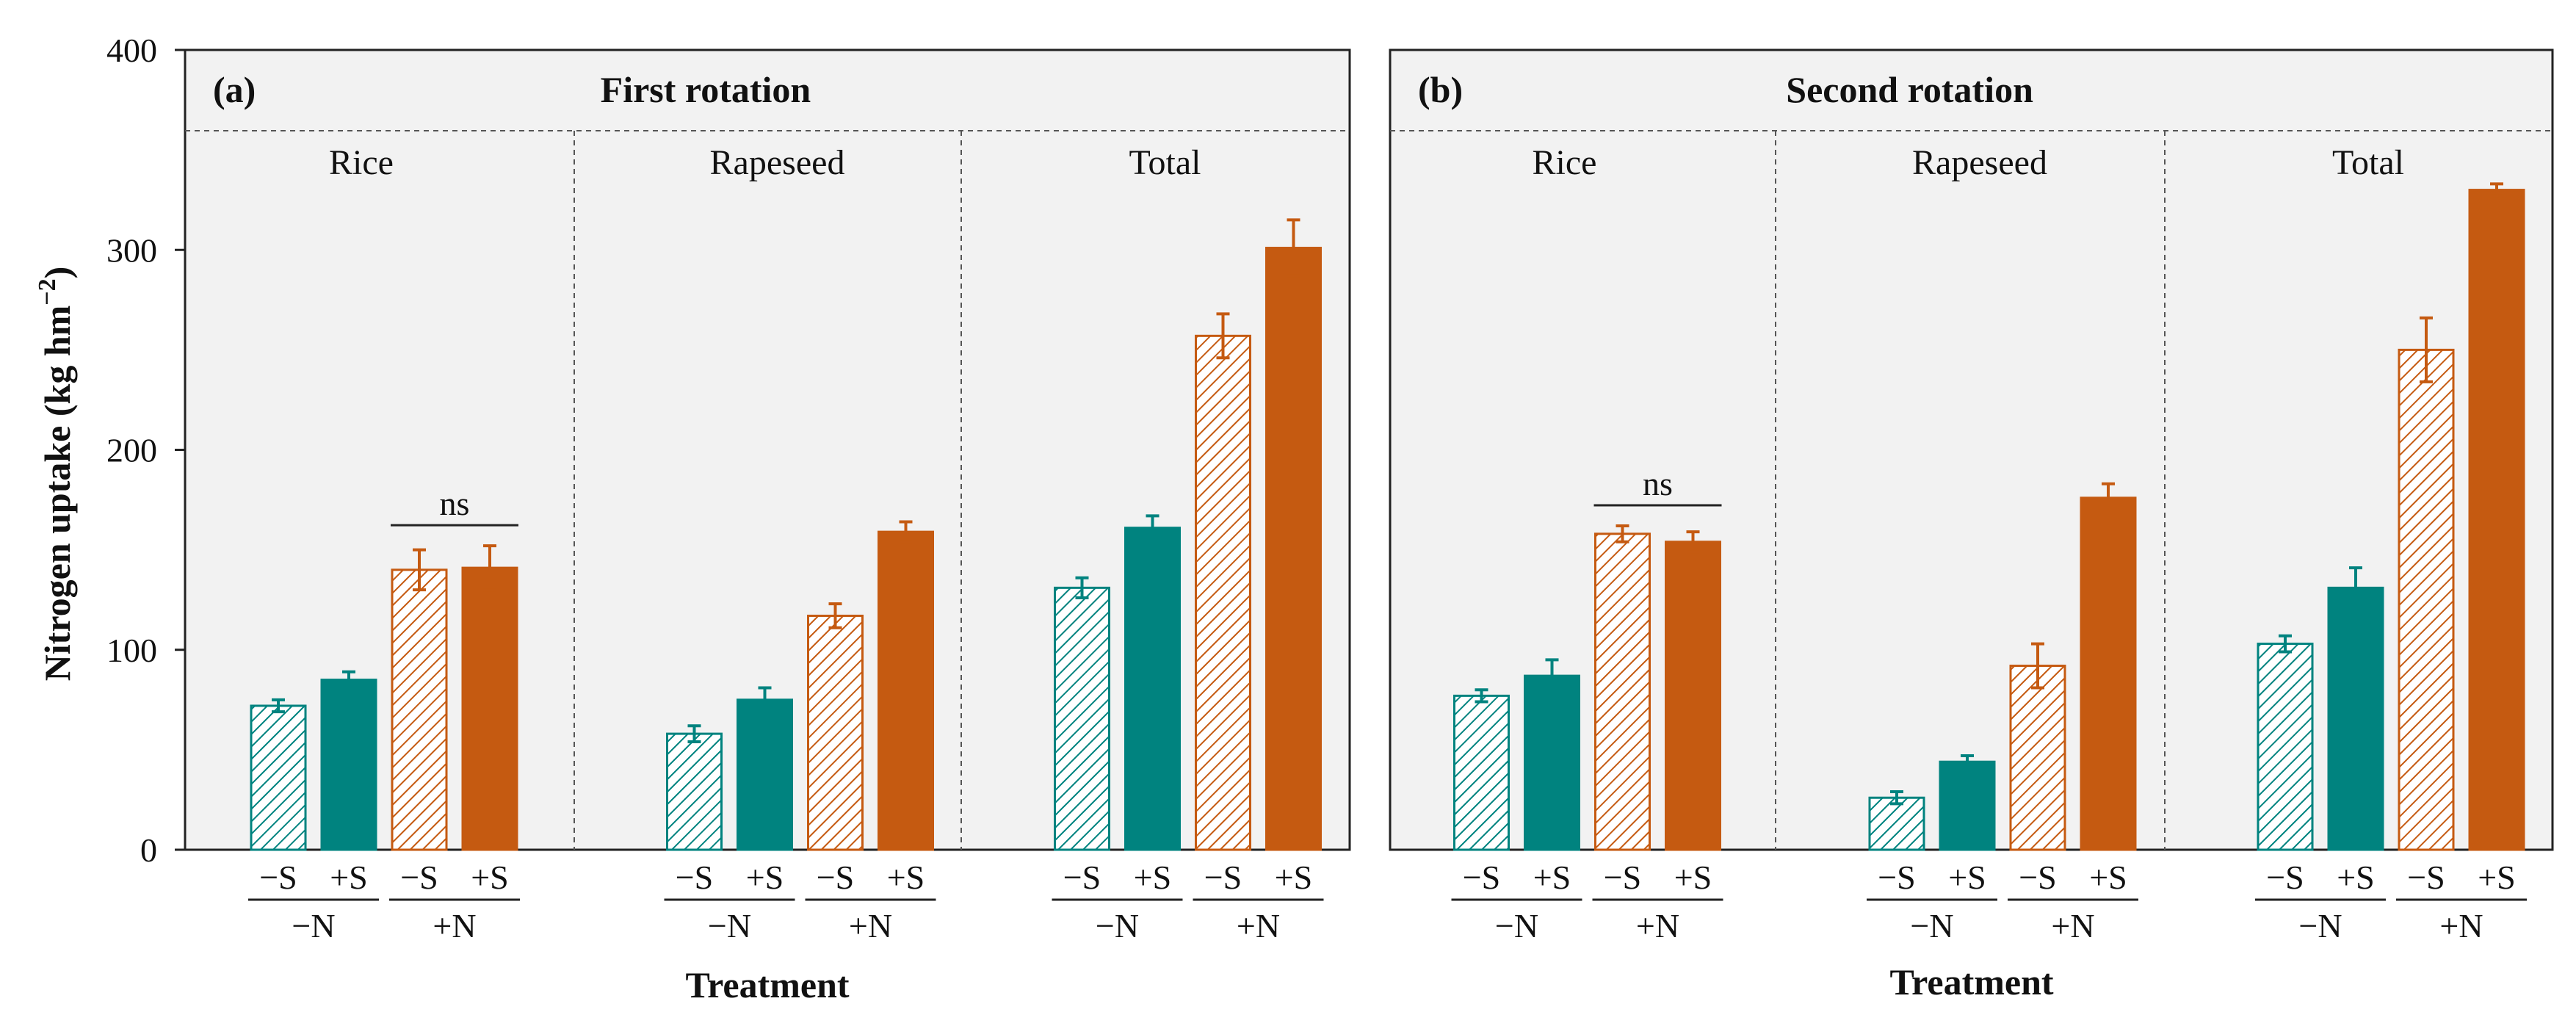  I want to click on y-axis-label: Nitrogen uptake (kg hm−2), so click(56, 474).